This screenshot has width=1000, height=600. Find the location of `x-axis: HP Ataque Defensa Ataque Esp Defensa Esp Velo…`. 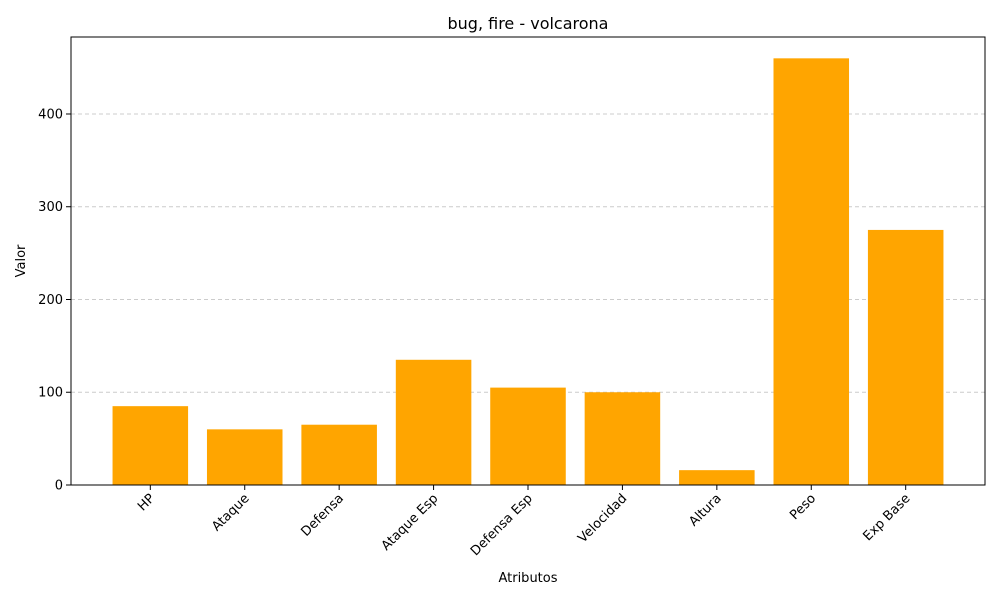

x-axis: HP Ataque Defensa Ataque Esp Defensa Esp Velo… is located at coordinates (524, 522).